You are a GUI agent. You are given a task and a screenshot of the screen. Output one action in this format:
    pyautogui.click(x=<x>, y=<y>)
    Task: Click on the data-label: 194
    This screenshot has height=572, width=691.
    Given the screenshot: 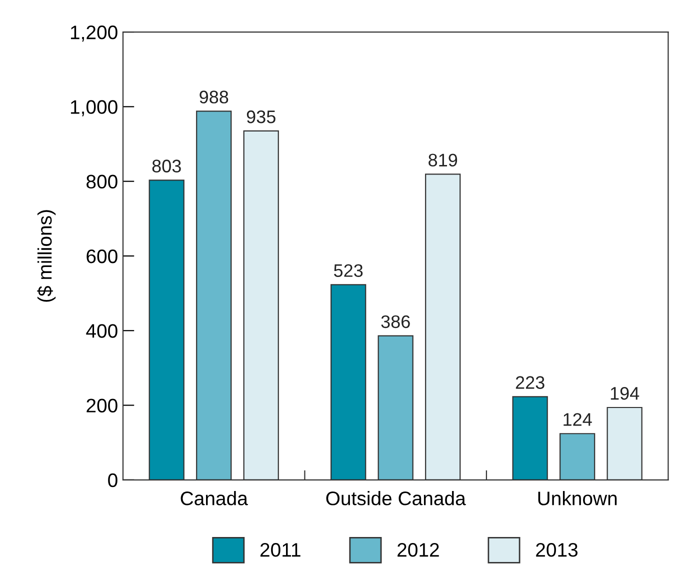 What is the action you would take?
    pyautogui.click(x=625, y=393)
    